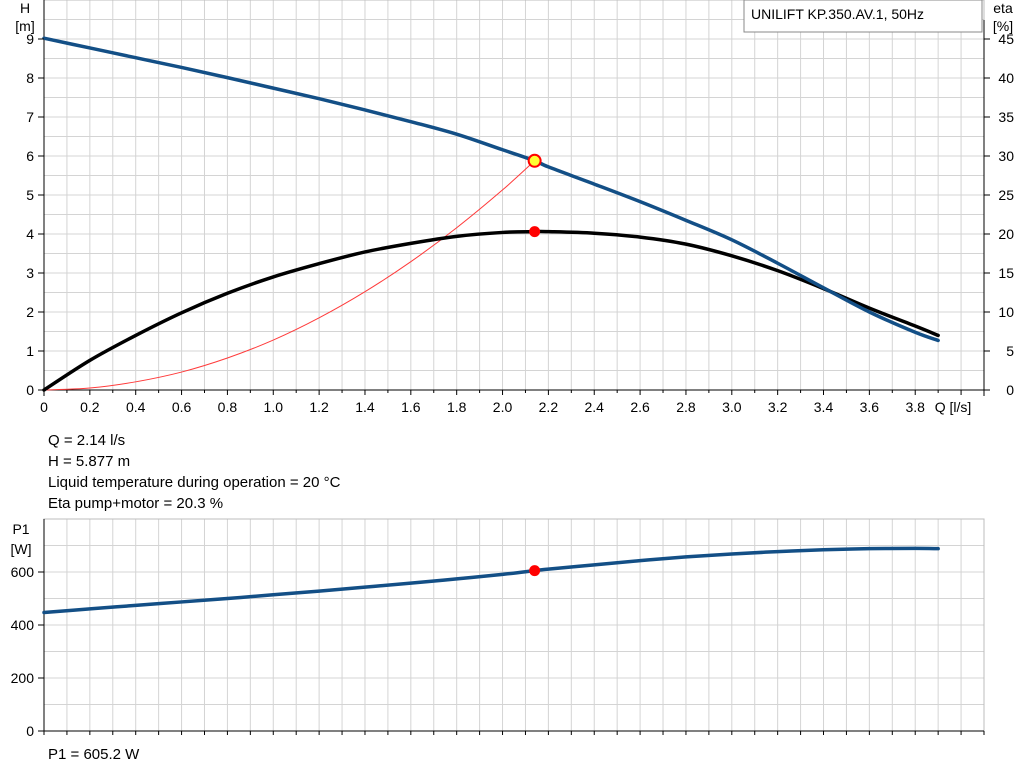  Describe the element at coordinates (30, 117) in the screenshot. I see `y-tick-label: 7` at that location.